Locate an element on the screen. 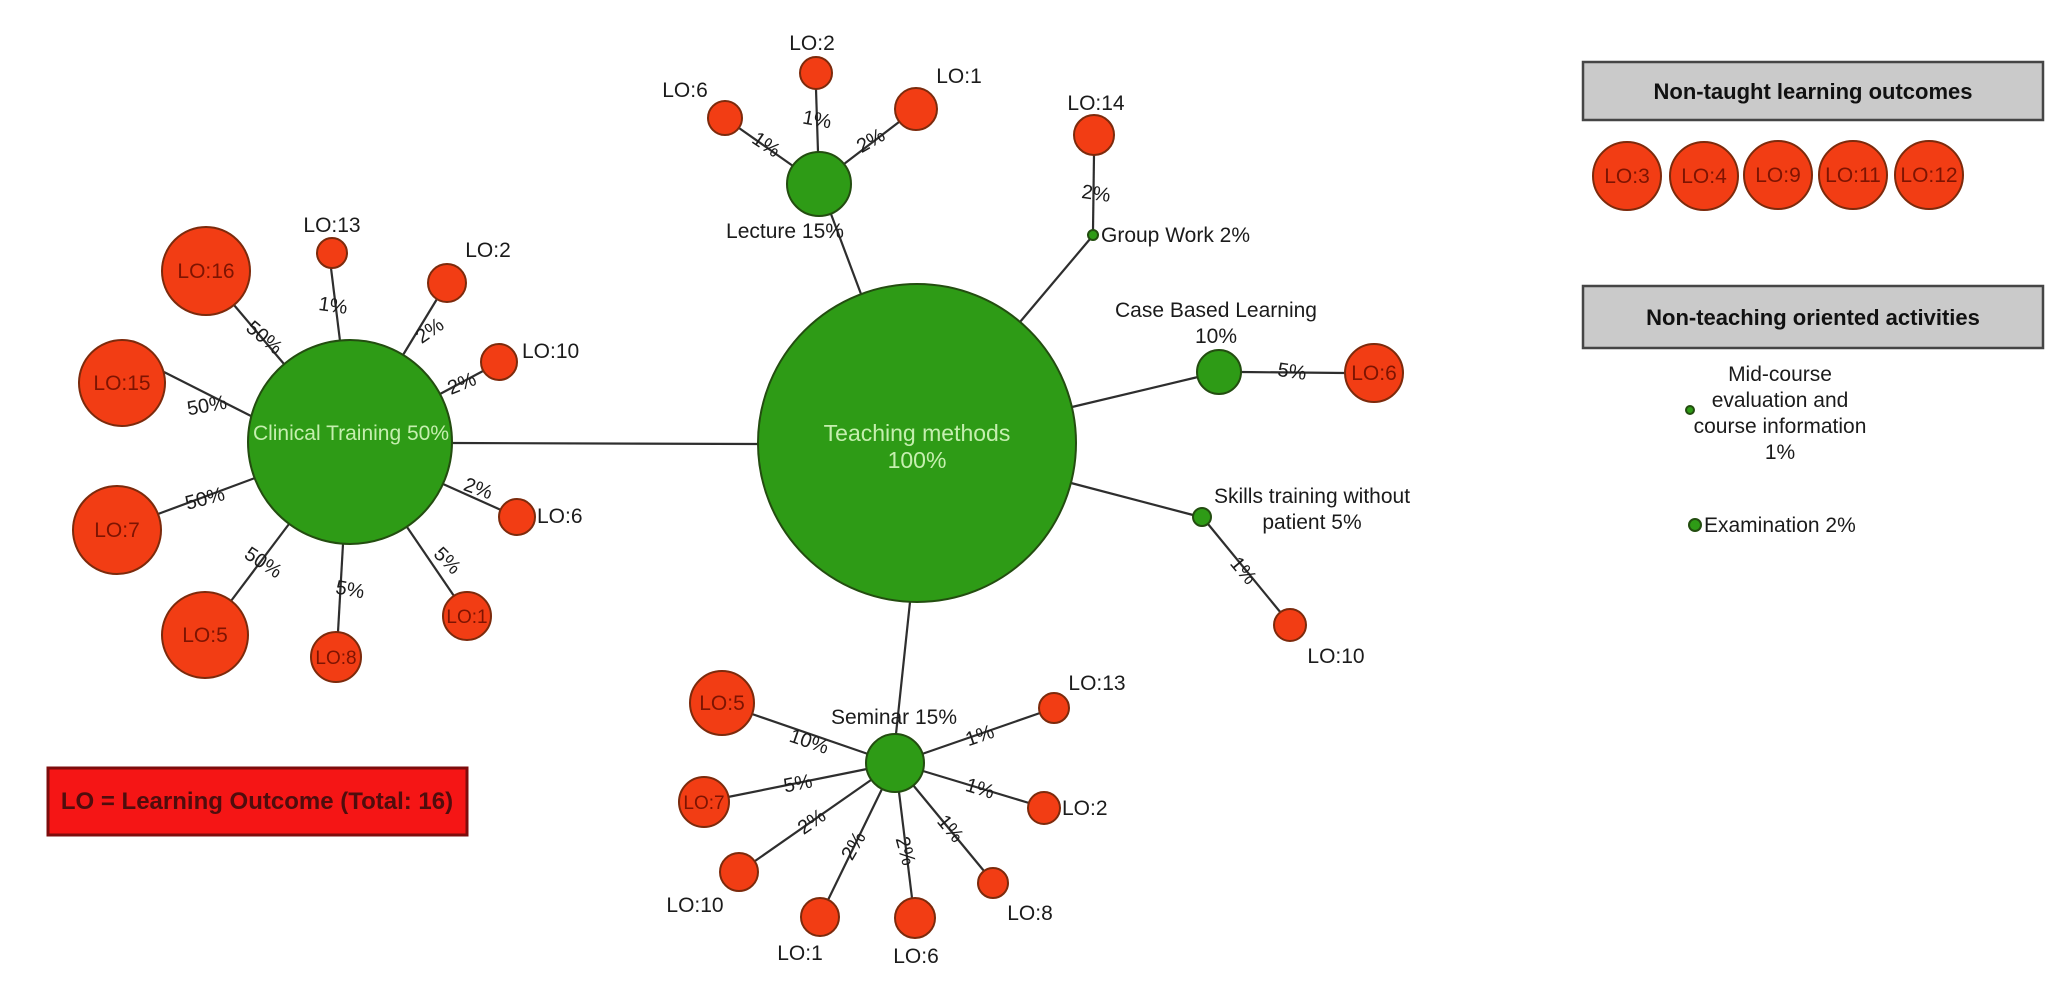 The width and height of the screenshot is (2059, 1001). lo-label: LO:5 is located at coordinates (722, 703).